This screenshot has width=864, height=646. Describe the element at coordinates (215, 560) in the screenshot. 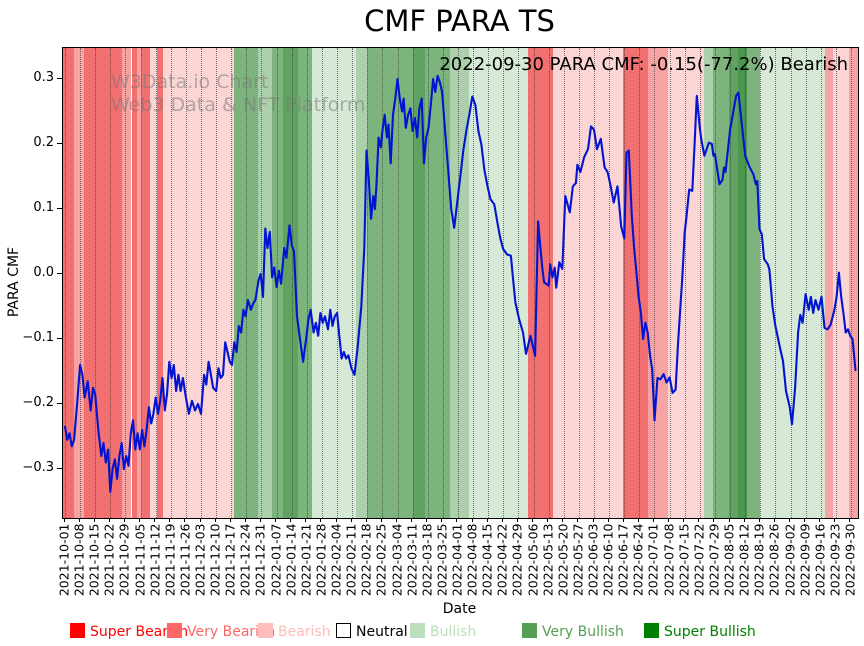

I see `x-tick-label: 2021-12-10` at that location.